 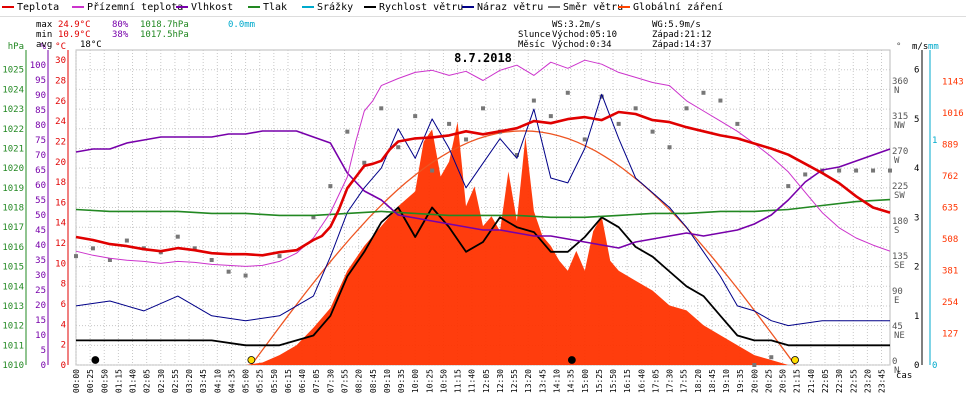 What do you see at coordinates (740, 381) in the screenshot?
I see `x-tick-label: 19:35` at bounding box center [740, 381].